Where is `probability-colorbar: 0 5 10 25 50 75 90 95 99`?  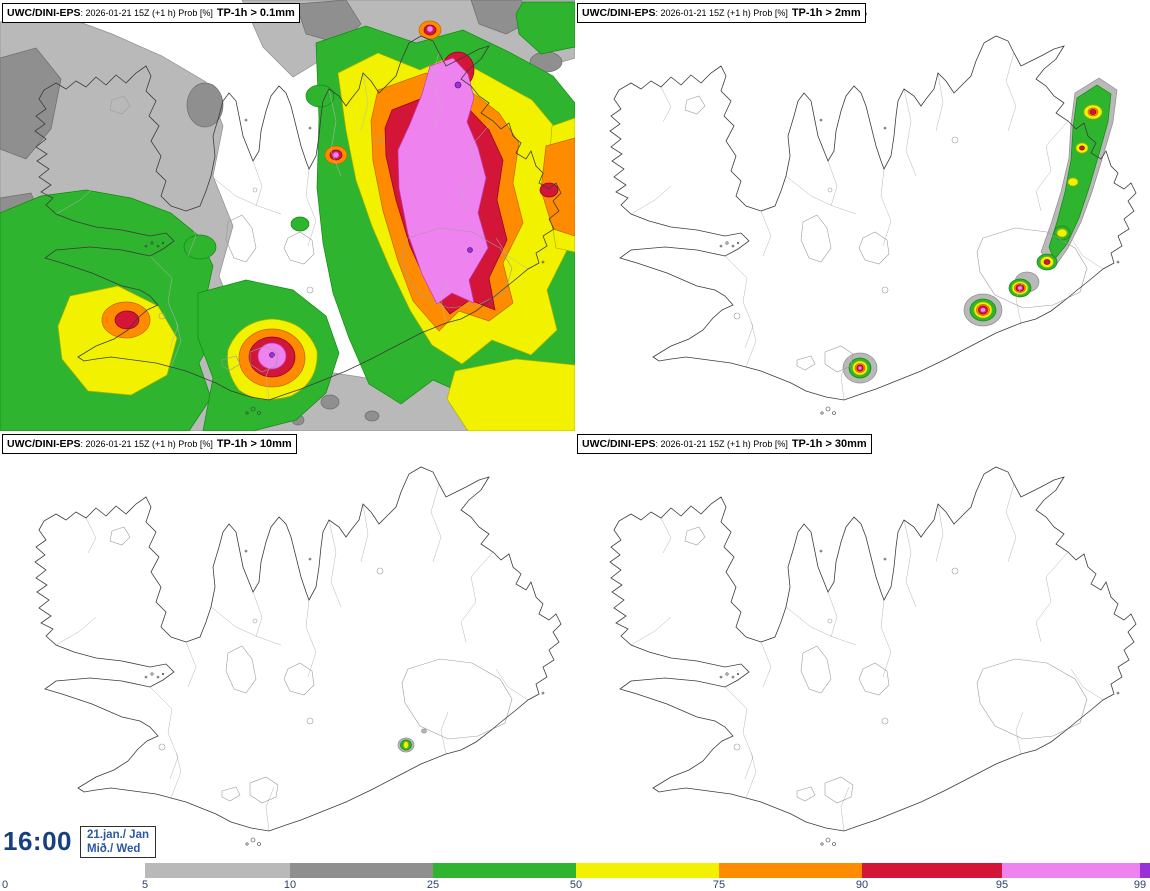 probability-colorbar: 0 5 10 25 50 75 90 95 99 is located at coordinates (575, 876).